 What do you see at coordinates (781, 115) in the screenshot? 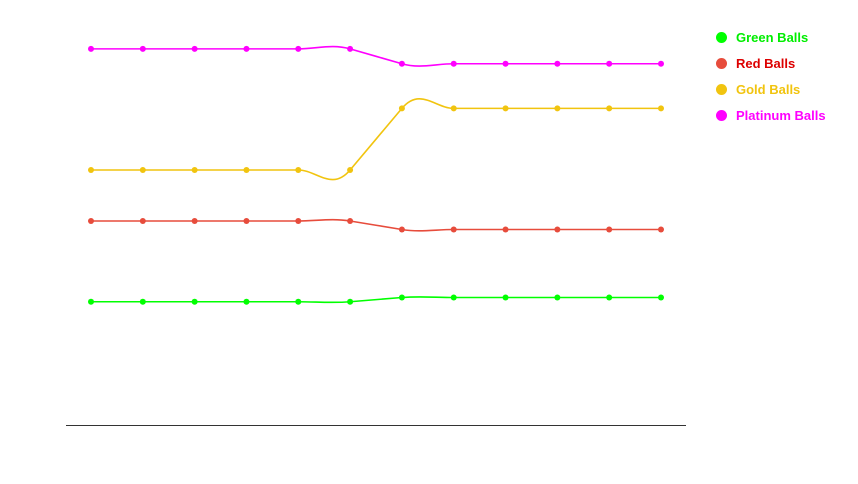
I see `legend-label: Platinum Balls` at bounding box center [781, 115].